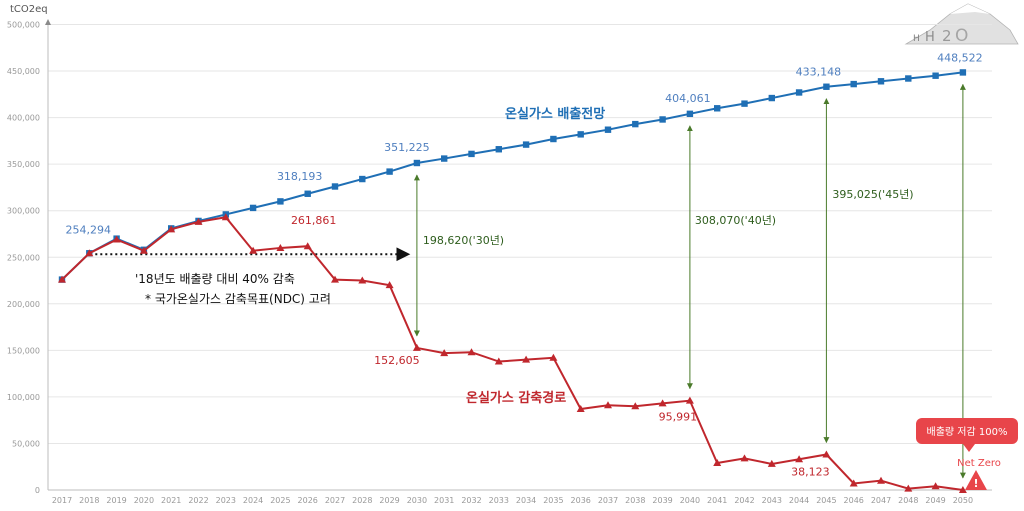  Describe the element at coordinates (300, 176) in the screenshot. I see `forecast-data-label: 318,193` at that location.